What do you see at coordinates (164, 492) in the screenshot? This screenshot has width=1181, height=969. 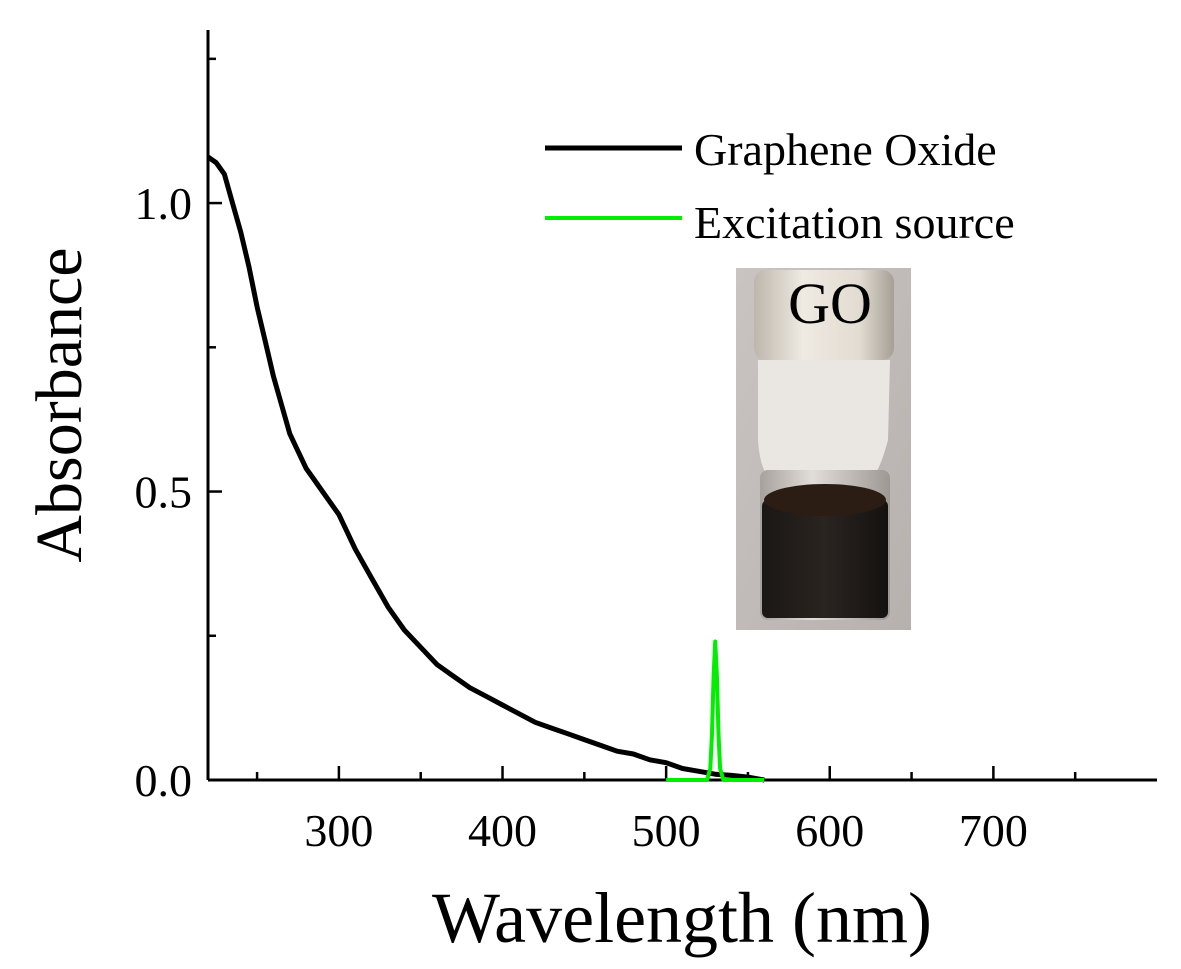 I see `y-tick-label: 0.5` at bounding box center [164, 492].